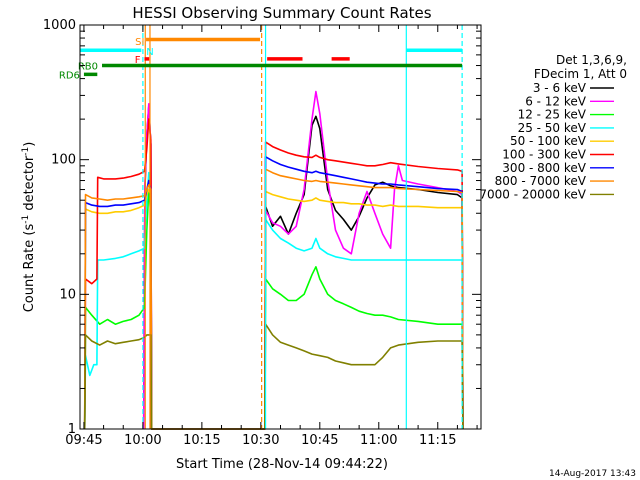 This screenshot has height=480, width=640. Describe the element at coordinates (88, 67) in the screenshot. I see `flag-label-rb0: RB0` at that location.